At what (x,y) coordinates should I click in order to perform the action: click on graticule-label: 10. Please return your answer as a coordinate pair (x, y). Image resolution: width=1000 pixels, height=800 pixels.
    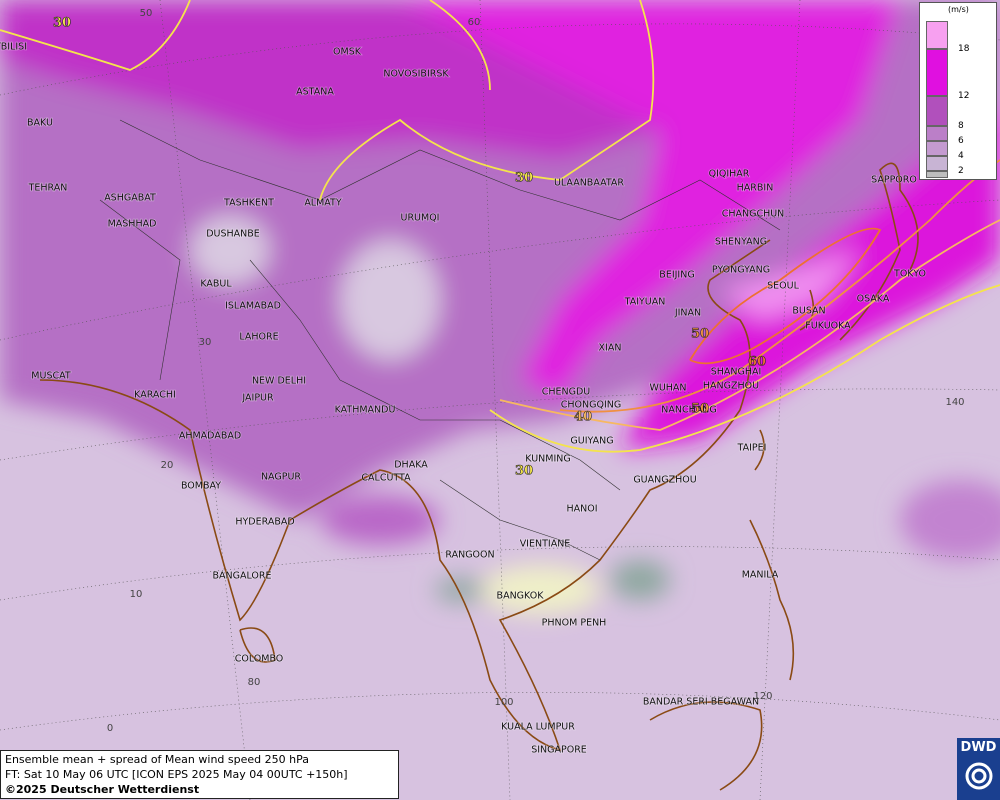
    Looking at the image, I should click on (136, 594).